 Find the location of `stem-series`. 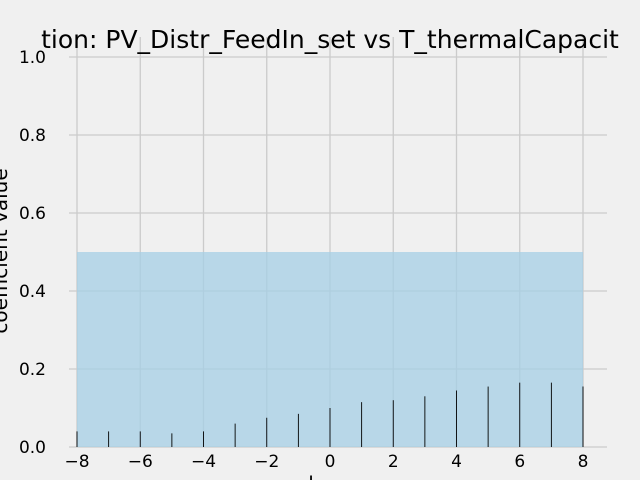

stem-series is located at coordinates (330, 414).